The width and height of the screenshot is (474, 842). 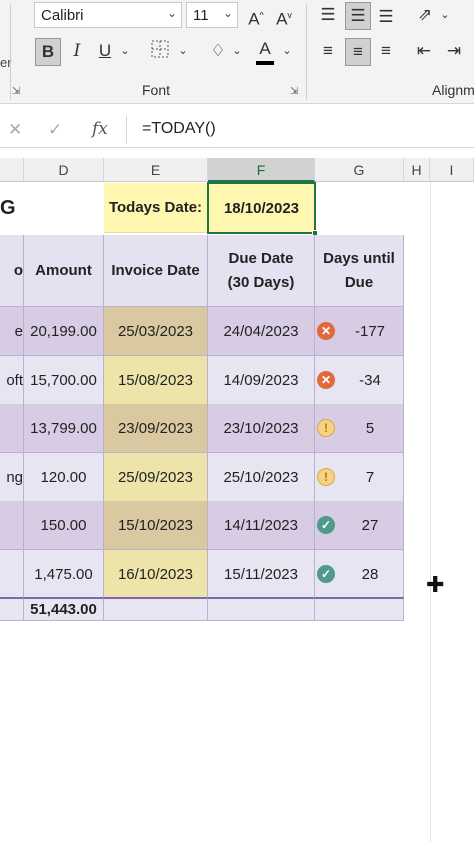 What do you see at coordinates (424, 52) in the screenshot?
I see `decrease-indent-button: ⇤` at bounding box center [424, 52].